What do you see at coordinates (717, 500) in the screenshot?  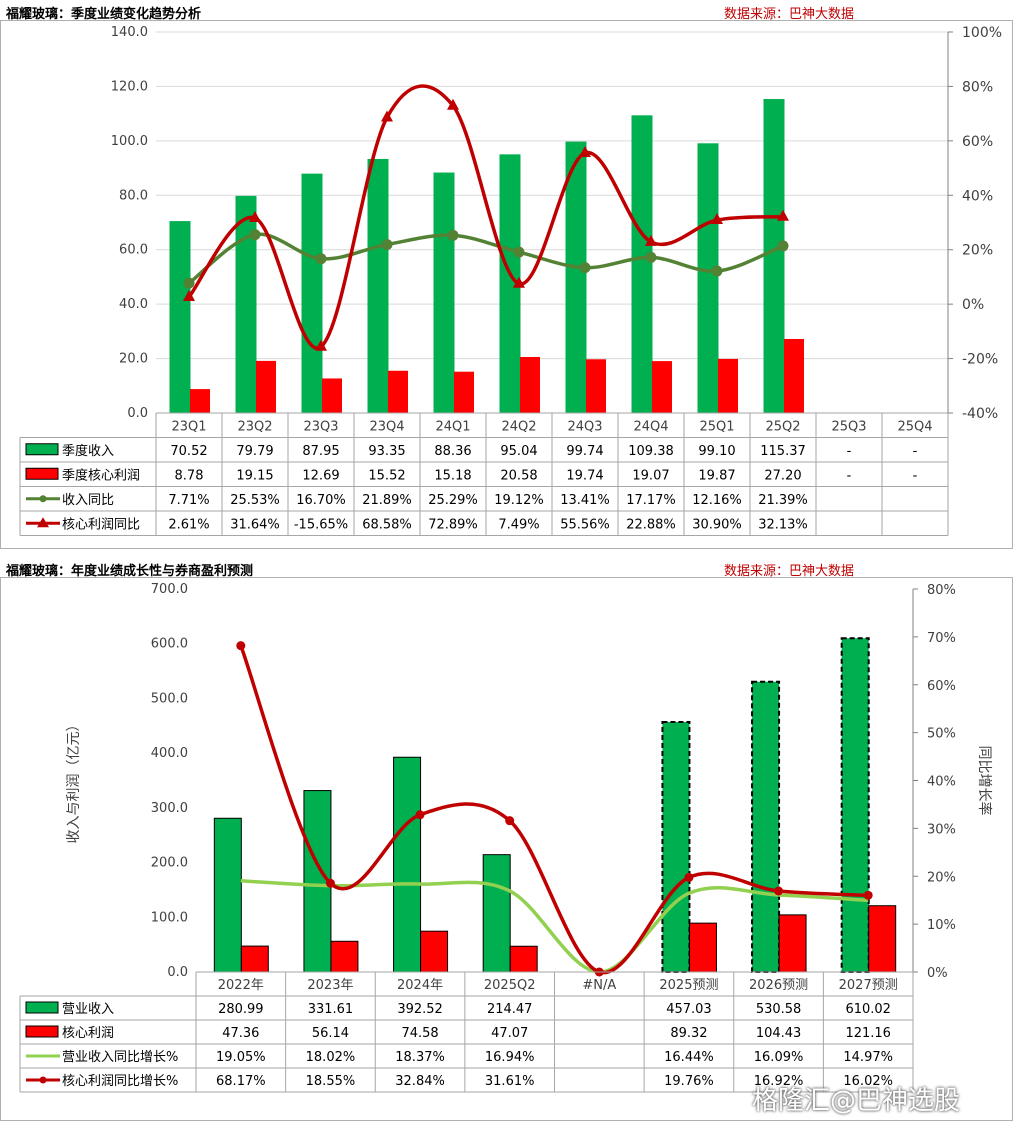 I see `chart1-cell-2-8: 12.16%` at bounding box center [717, 500].